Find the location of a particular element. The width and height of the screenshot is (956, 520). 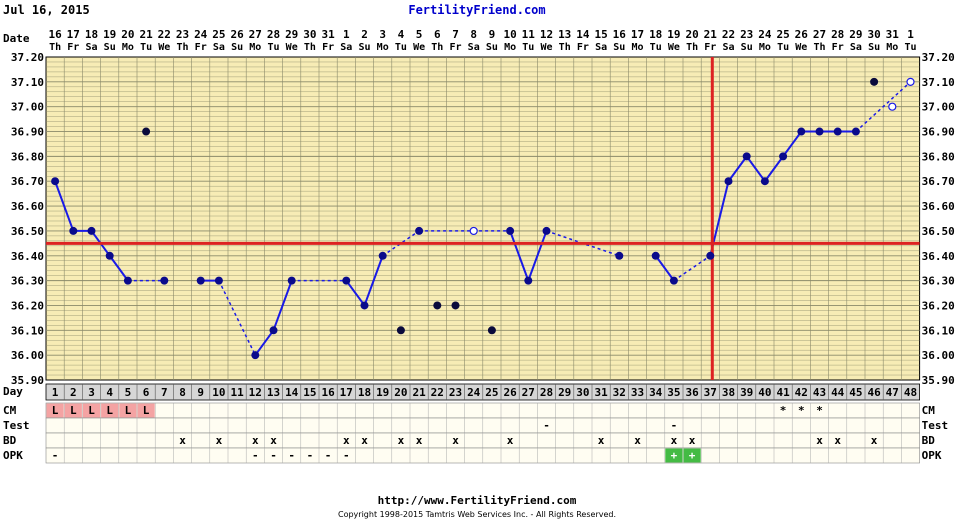

date-label: 28 is located at coordinates (837, 34).